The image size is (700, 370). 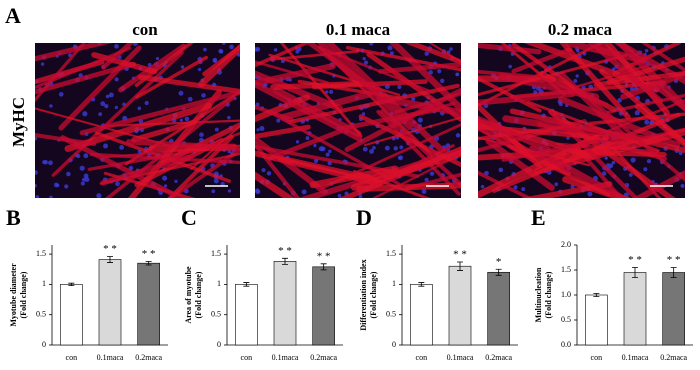 What do you see at coordinates (219, 344) in the screenshot?
I see `y-tick-label: 0` at bounding box center [219, 344].